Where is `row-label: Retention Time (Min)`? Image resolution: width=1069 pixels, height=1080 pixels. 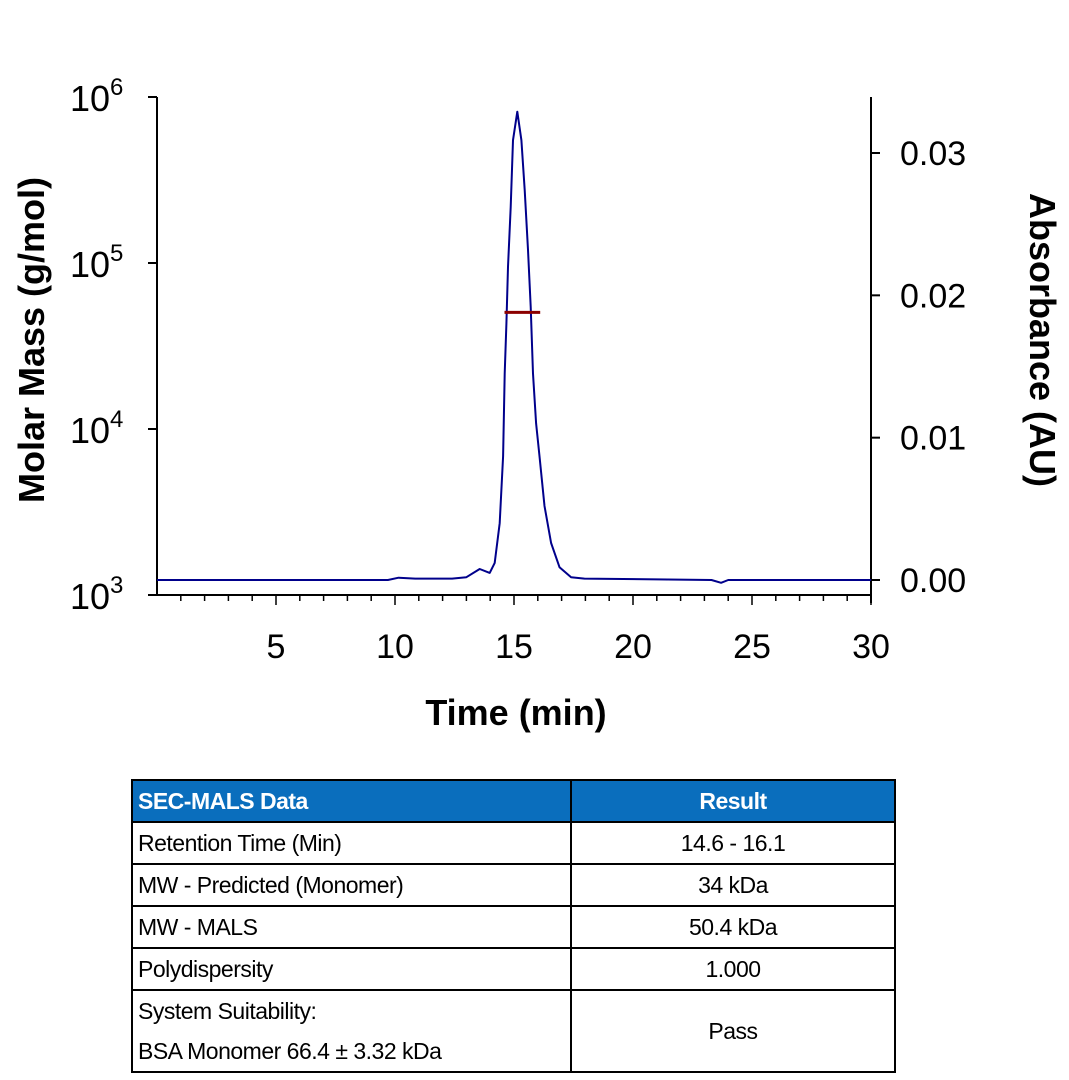 row-label: Retention Time (Min) is located at coordinates (351, 843).